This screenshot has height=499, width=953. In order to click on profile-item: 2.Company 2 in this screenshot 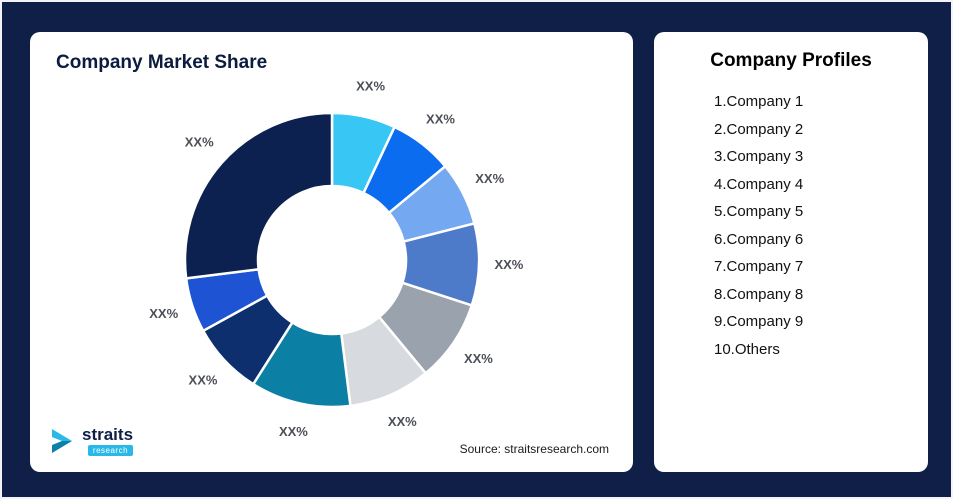, I will do `click(759, 129)`.